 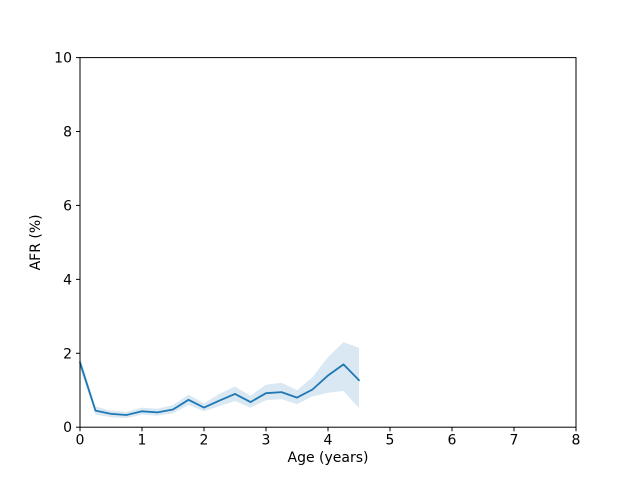 I want to click on y-tick-label: 8, so click(x=67, y=133).